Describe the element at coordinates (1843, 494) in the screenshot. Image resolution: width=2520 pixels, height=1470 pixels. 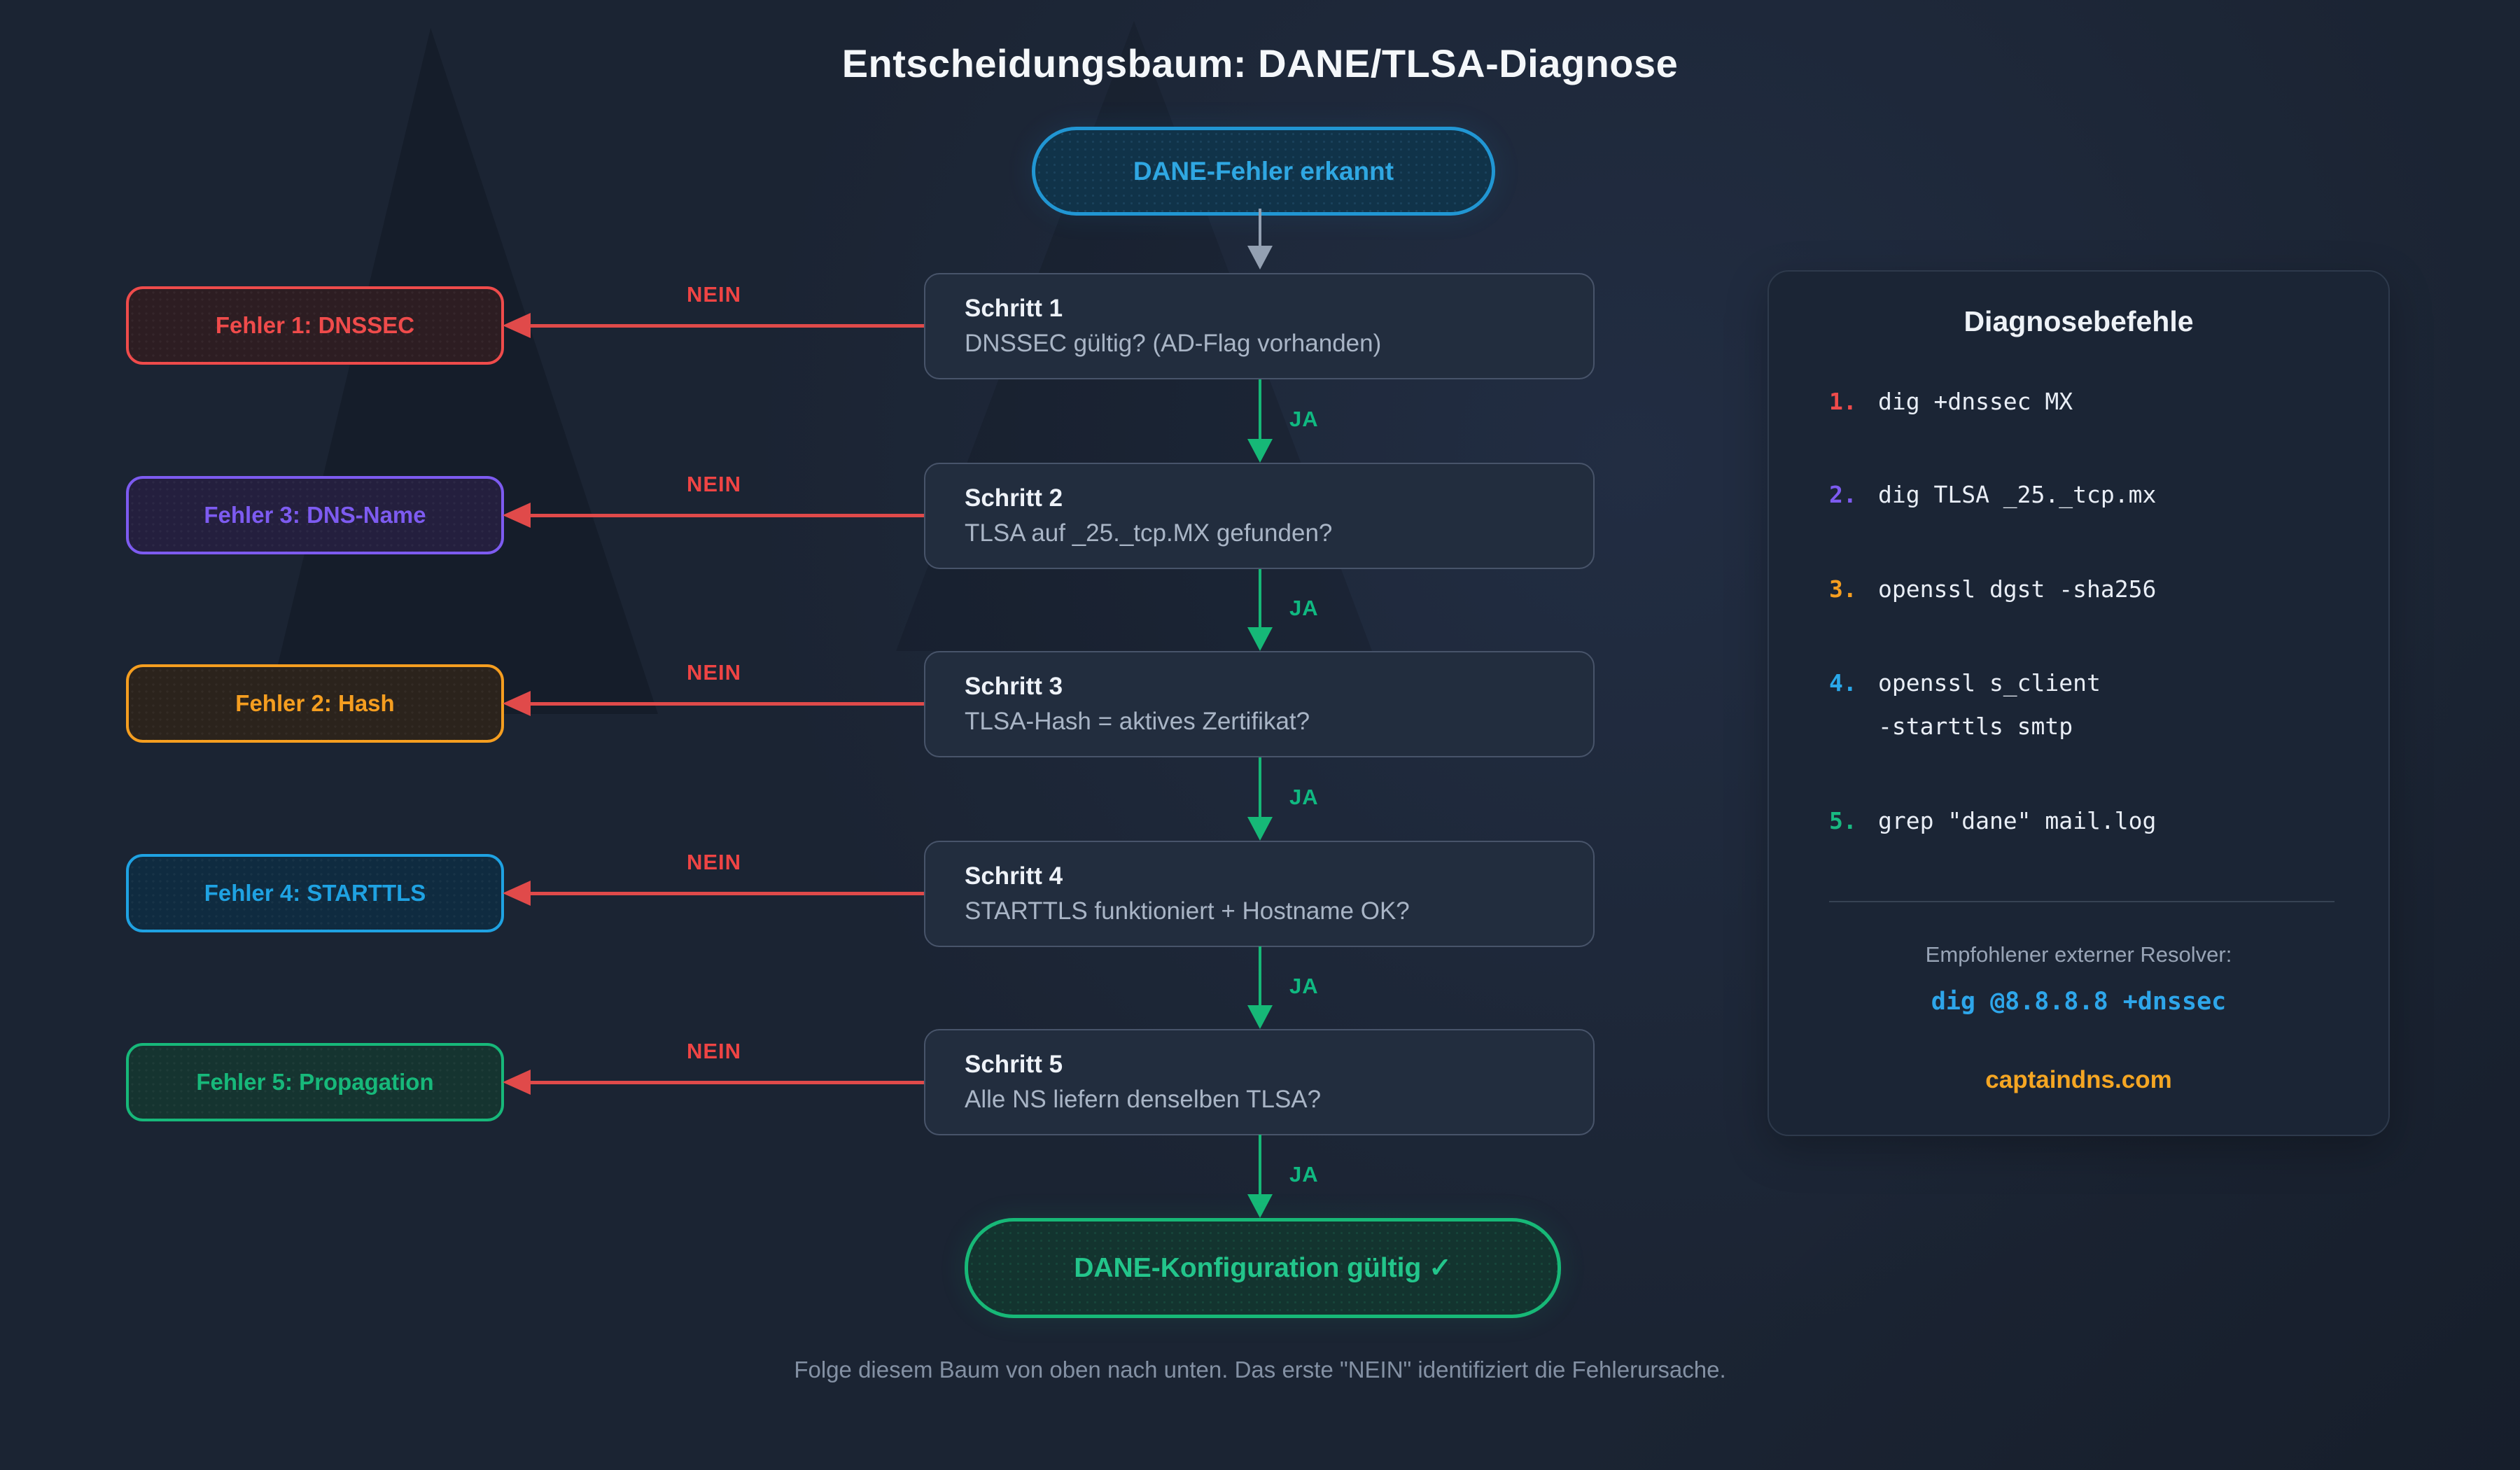
I see `command-number-2: 2.` at that location.